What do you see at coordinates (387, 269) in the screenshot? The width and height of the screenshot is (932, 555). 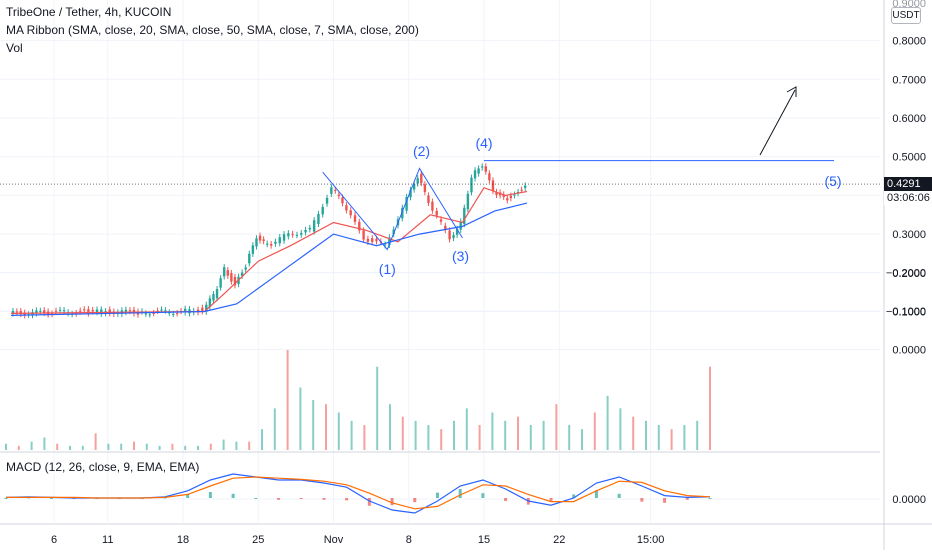 I see `wave-label: (1)` at bounding box center [387, 269].